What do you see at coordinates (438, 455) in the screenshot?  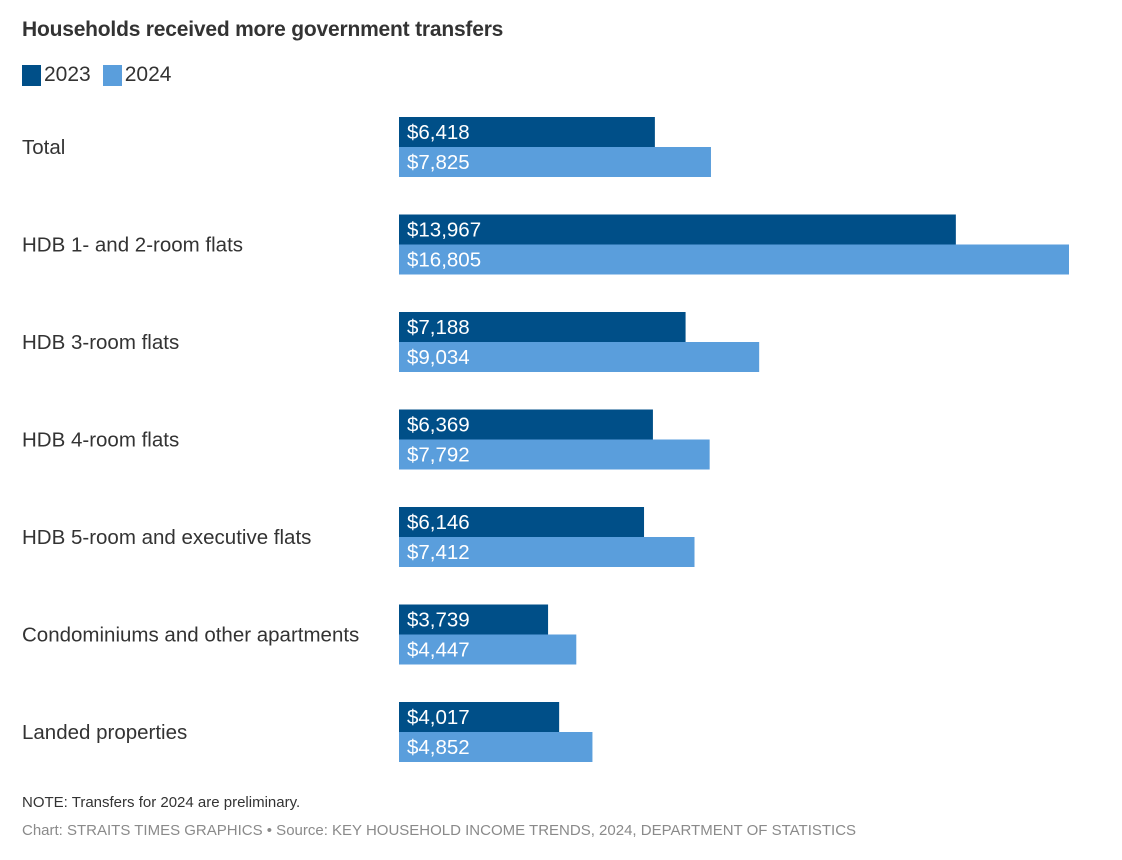 I see `value-label-2024: $7,792` at bounding box center [438, 455].